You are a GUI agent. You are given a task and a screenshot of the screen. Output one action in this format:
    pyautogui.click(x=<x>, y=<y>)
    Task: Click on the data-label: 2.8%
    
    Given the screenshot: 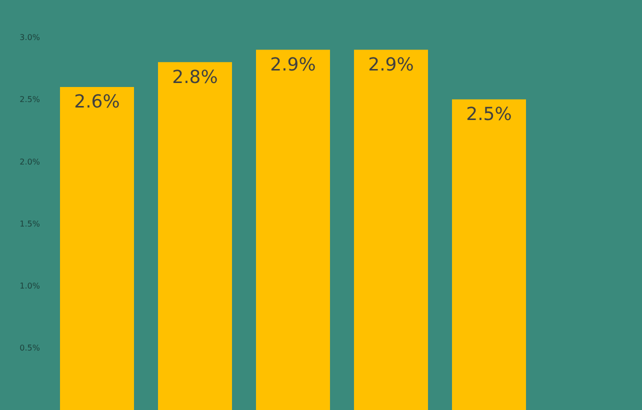 What is the action you would take?
    pyautogui.click(x=195, y=77)
    